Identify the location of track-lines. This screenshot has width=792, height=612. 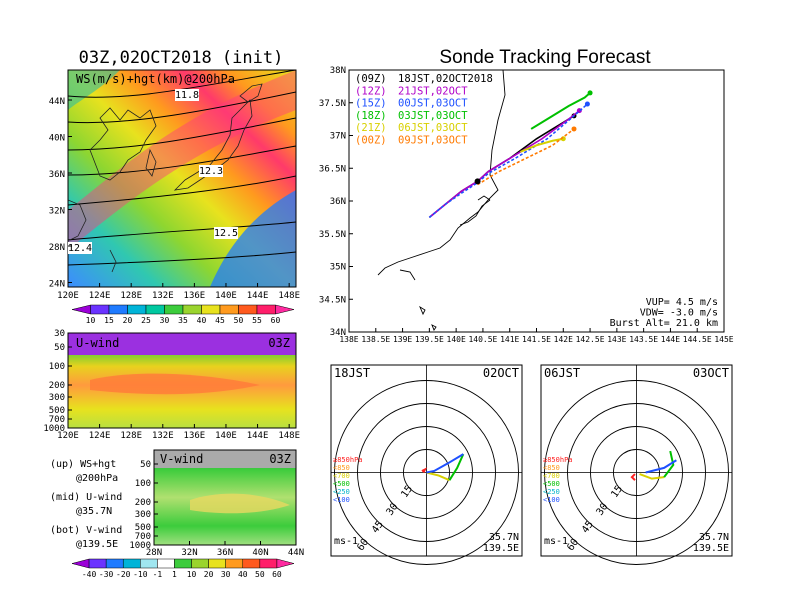
(510, 154).